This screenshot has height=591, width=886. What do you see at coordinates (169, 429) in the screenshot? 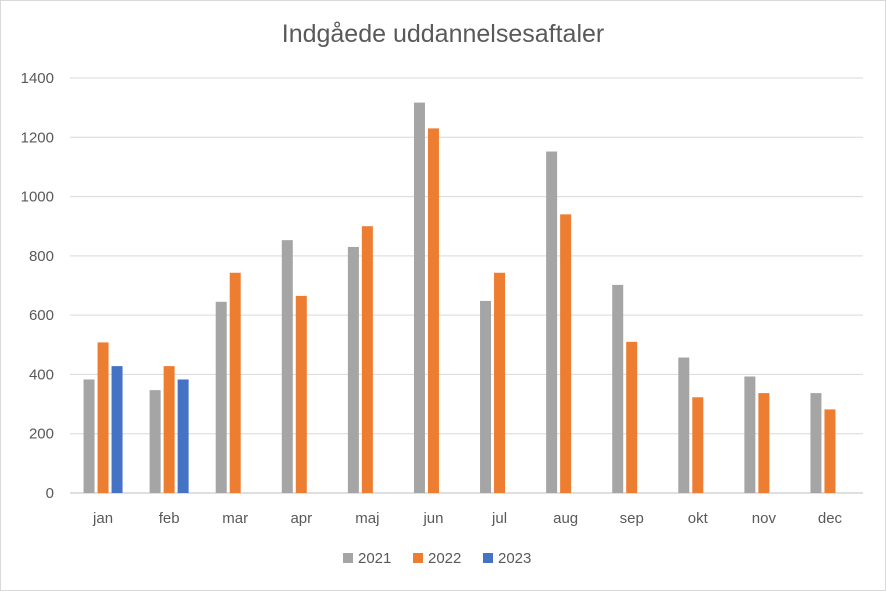
I see `bar-2022-feb` at bounding box center [169, 429].